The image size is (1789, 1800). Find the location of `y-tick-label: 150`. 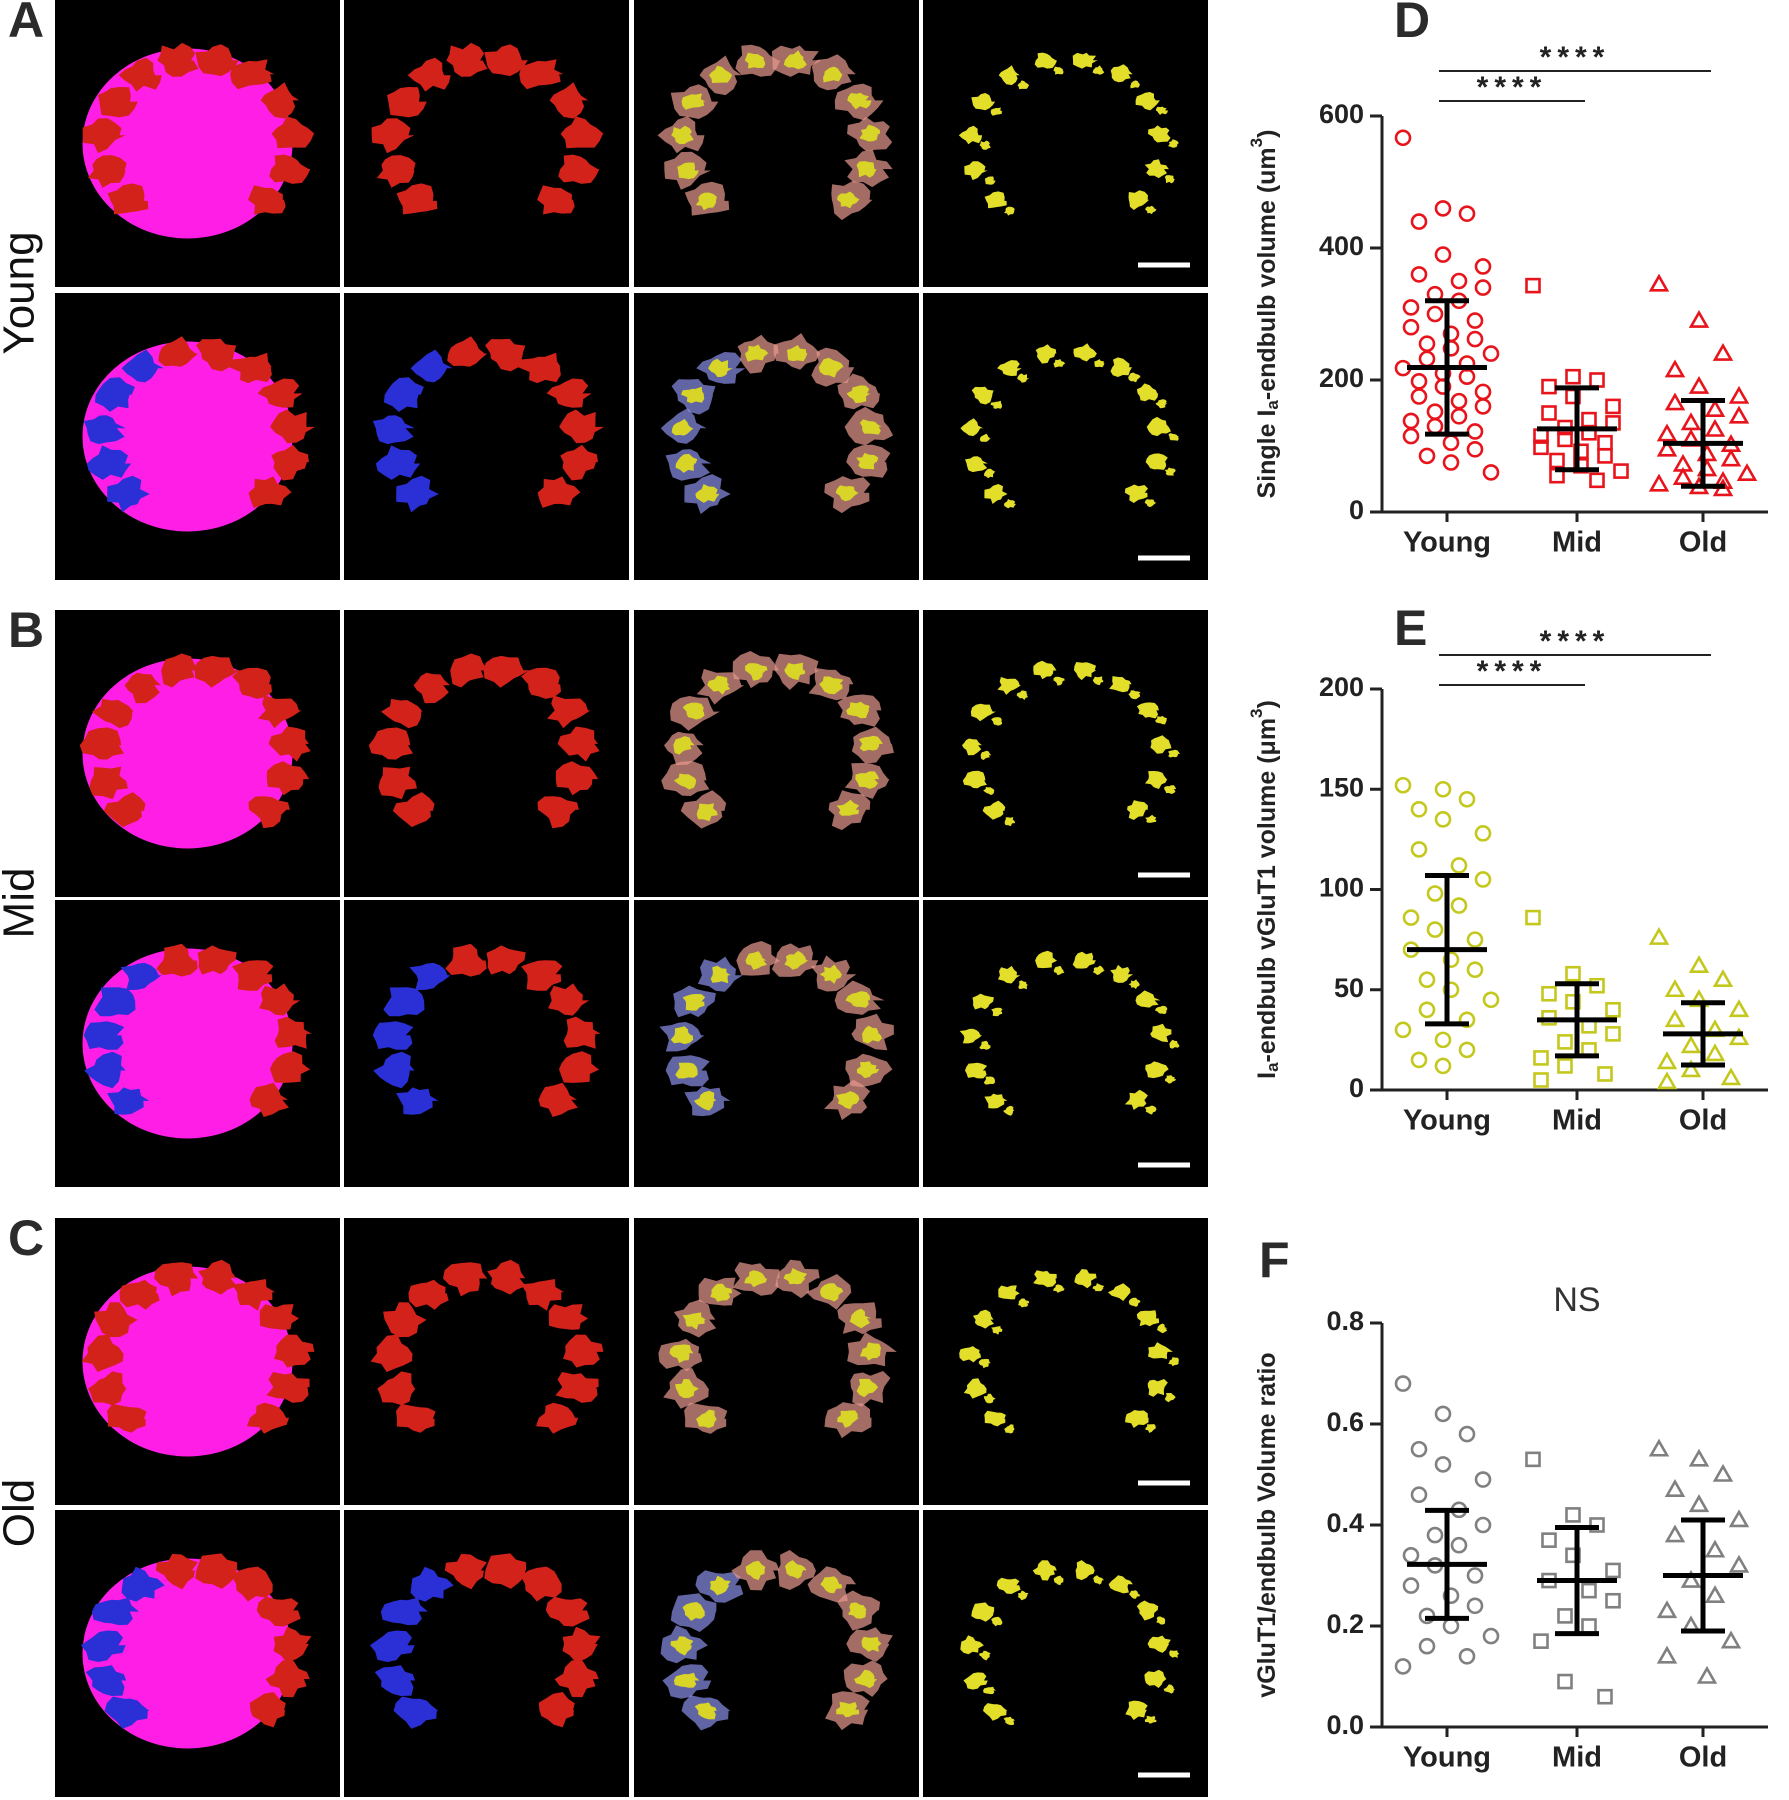

y-tick-label: 150 is located at coordinates (1341, 787).